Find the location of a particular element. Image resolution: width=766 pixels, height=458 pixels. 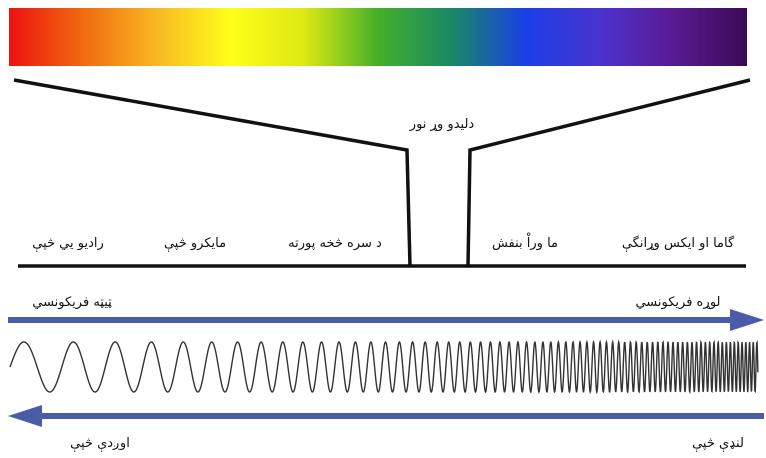

frequency-arrow-head is located at coordinates (747, 320).